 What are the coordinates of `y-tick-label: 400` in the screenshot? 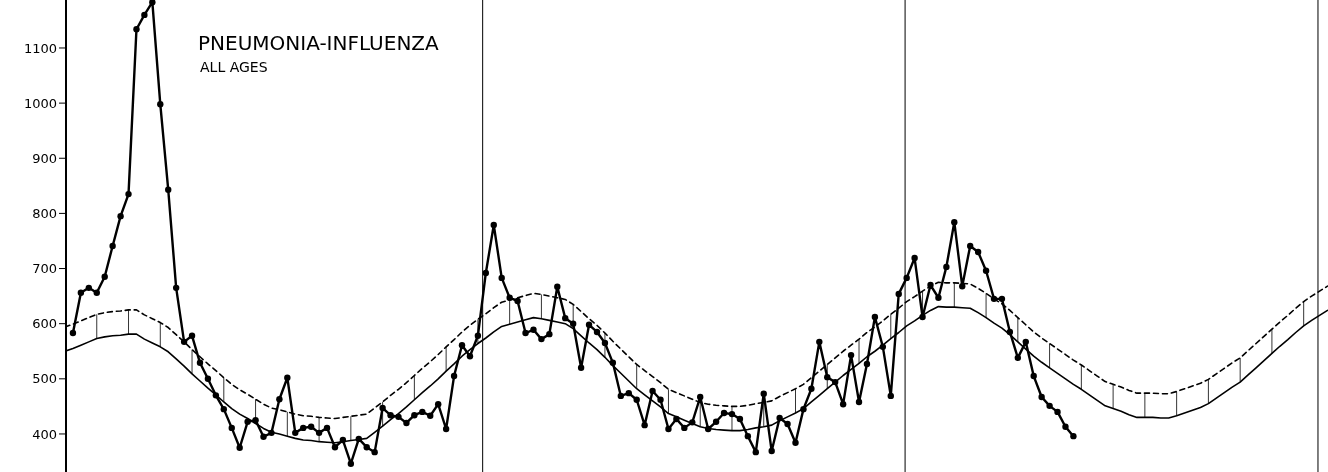 It's located at (44, 434).